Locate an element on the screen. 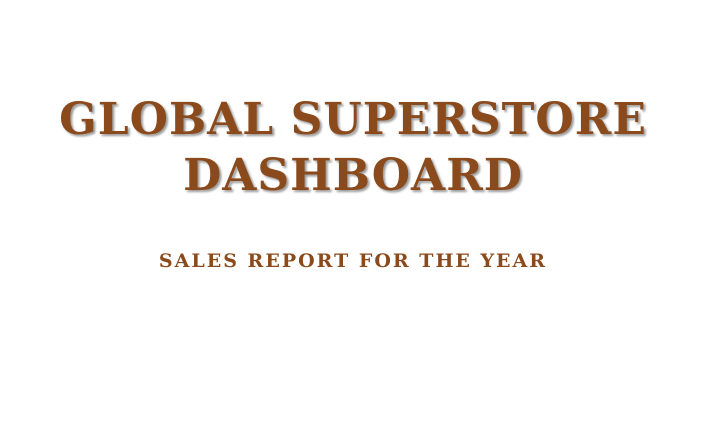  dashboard-subtitle: SALES REPORT FOR THE YEAR is located at coordinates (353, 261).